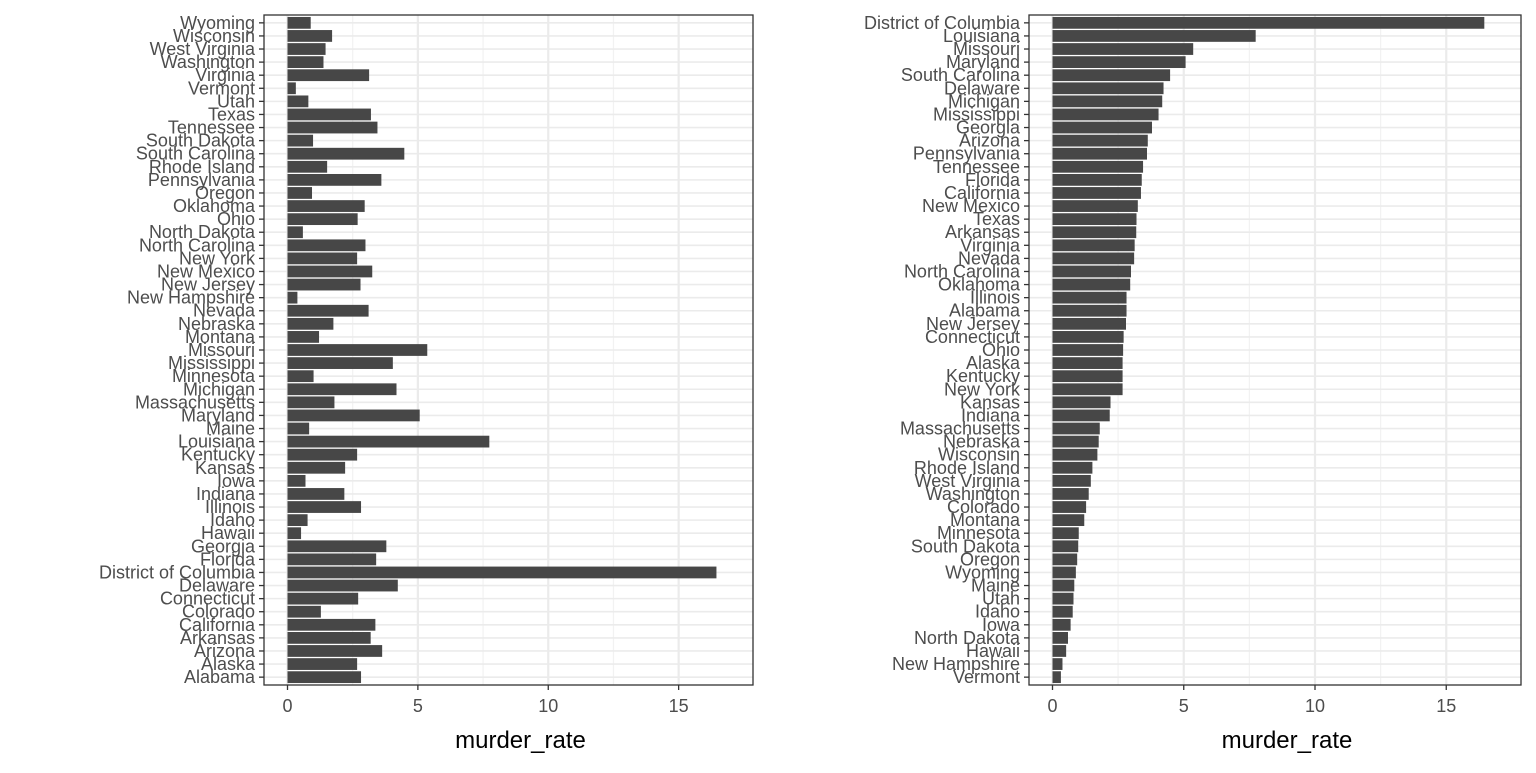 The image size is (1536, 773). Describe the element at coordinates (388, 441) in the screenshot. I see `bar-louisiana` at that location.